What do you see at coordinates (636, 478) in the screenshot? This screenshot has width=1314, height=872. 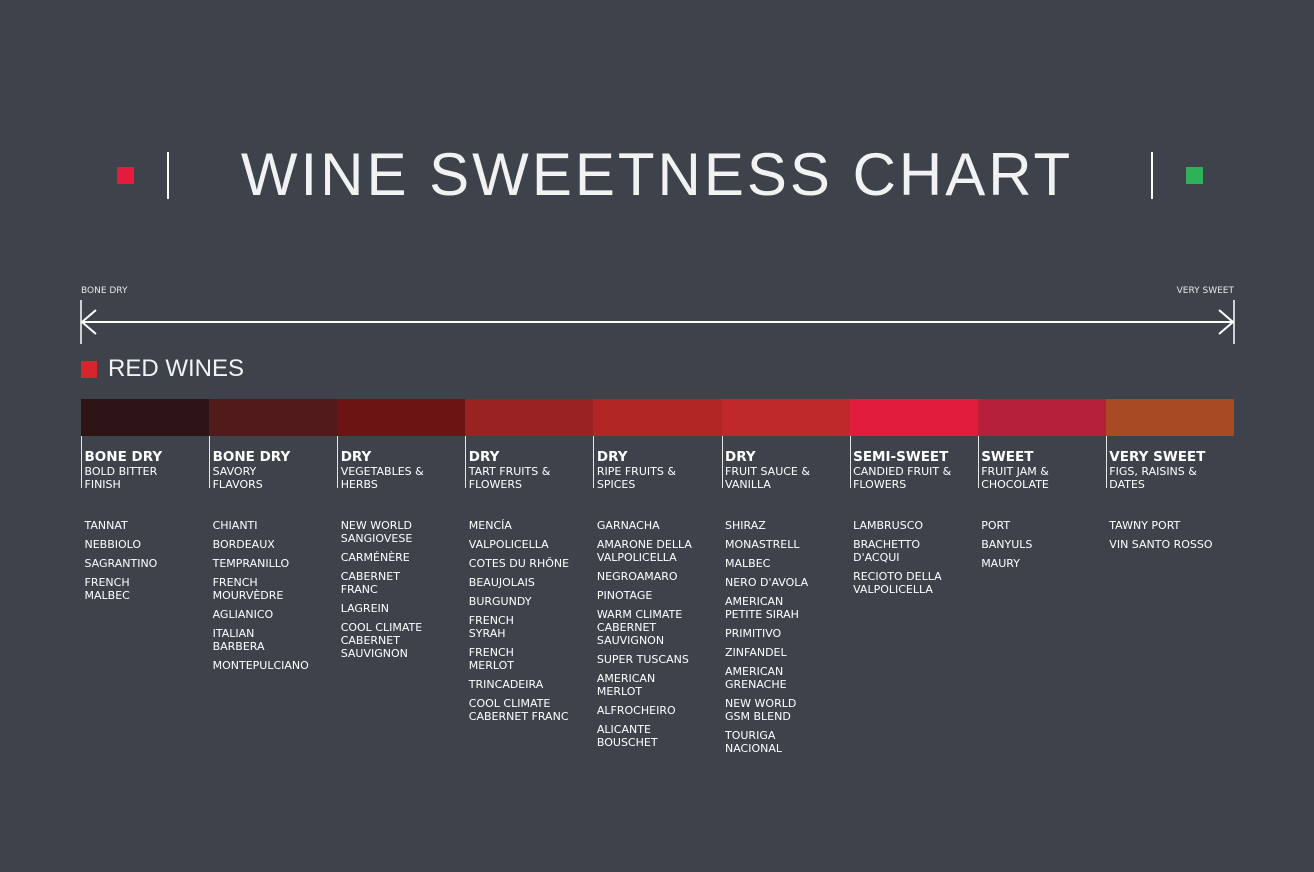 I see `description: RIPE FRUITS & SPICES` at bounding box center [636, 478].